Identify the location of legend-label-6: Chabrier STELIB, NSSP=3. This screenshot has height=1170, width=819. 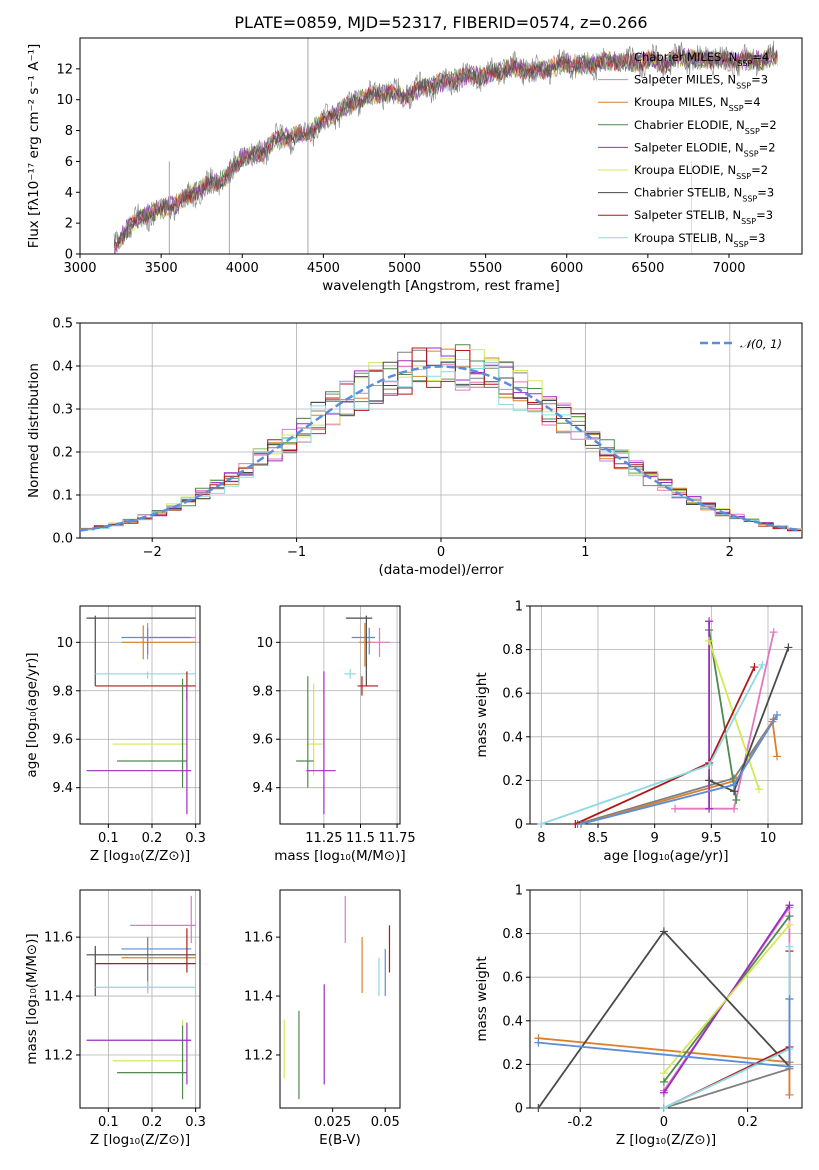
(704, 195).